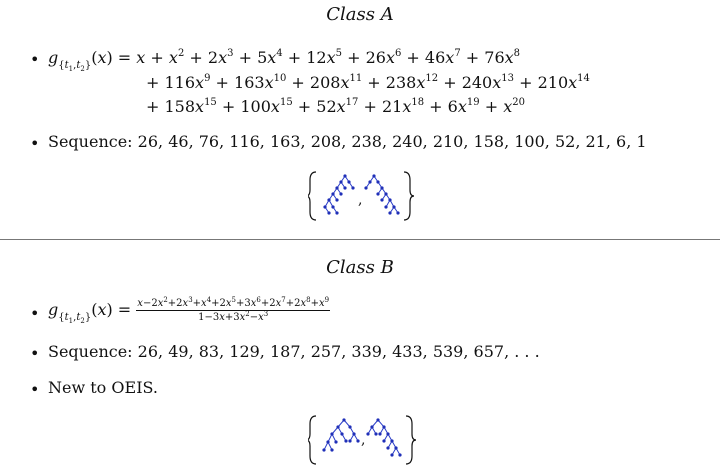 The width and height of the screenshot is (720, 468). I want to click on class-a-tree-set: ,, so click(361, 196).